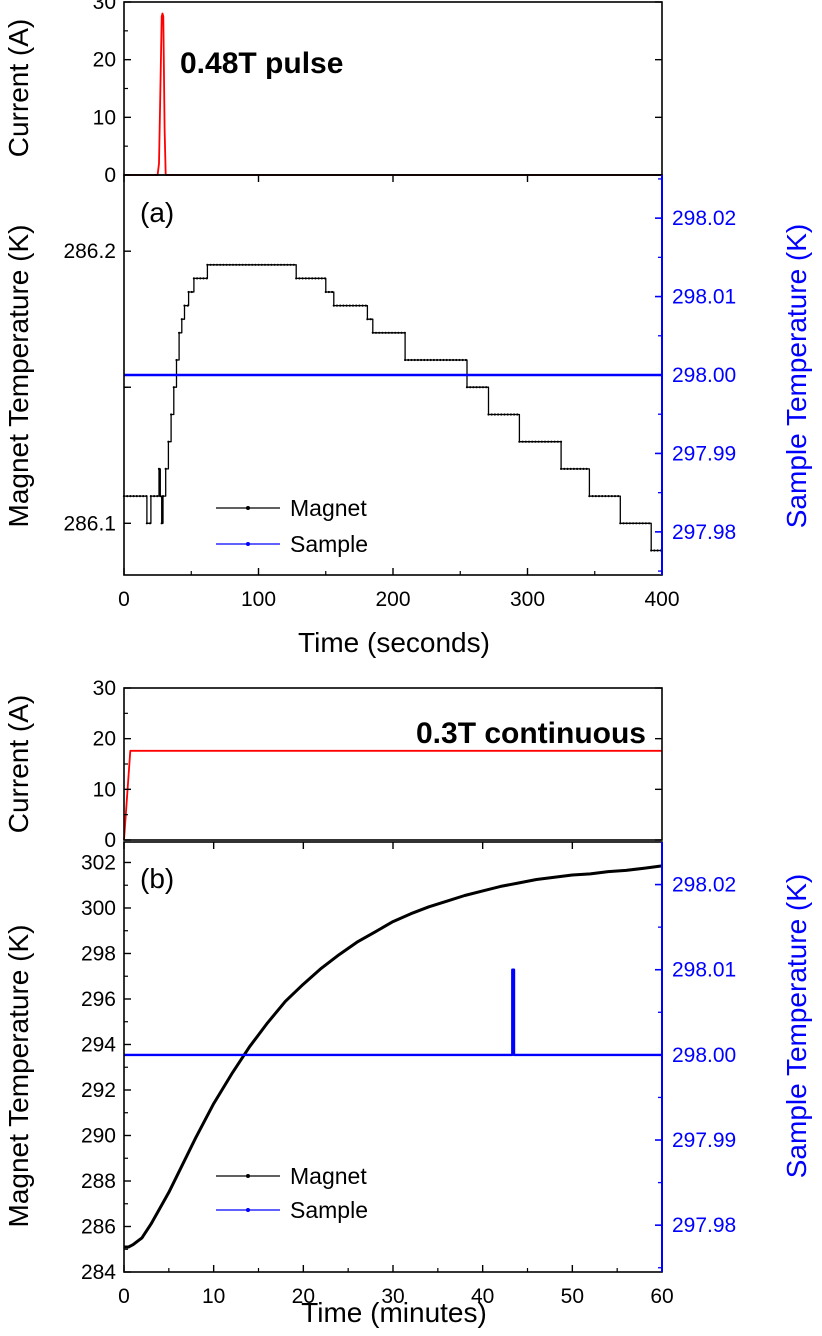 Image resolution: width=822 pixels, height=1336 pixels. I want to click on panel-b-label: (b), so click(157, 878).